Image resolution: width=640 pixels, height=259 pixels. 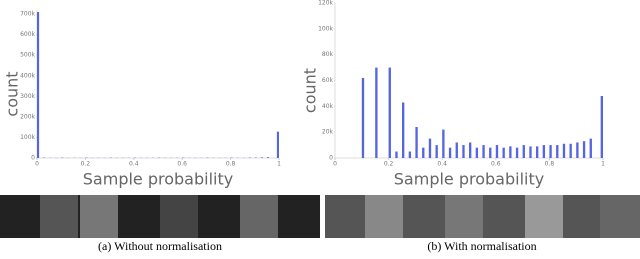 I want to click on y-tick-label: 700k, so click(x=27, y=14).